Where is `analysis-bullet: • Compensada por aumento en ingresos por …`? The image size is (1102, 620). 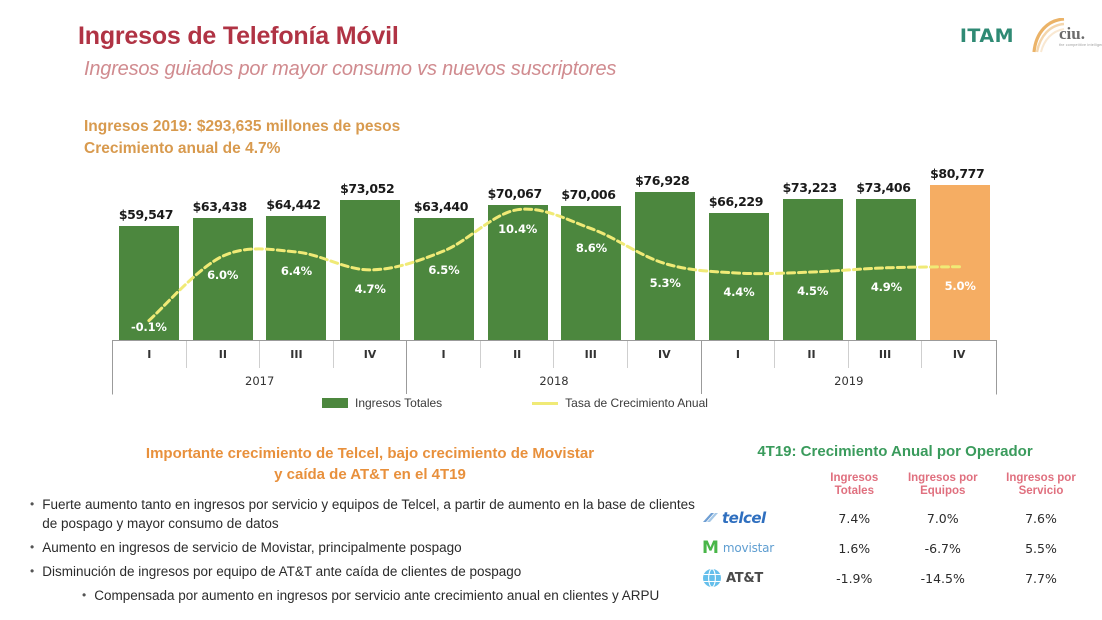 analysis-bullet: • Compensada por aumento en ingresos por … is located at coordinates (396, 595).